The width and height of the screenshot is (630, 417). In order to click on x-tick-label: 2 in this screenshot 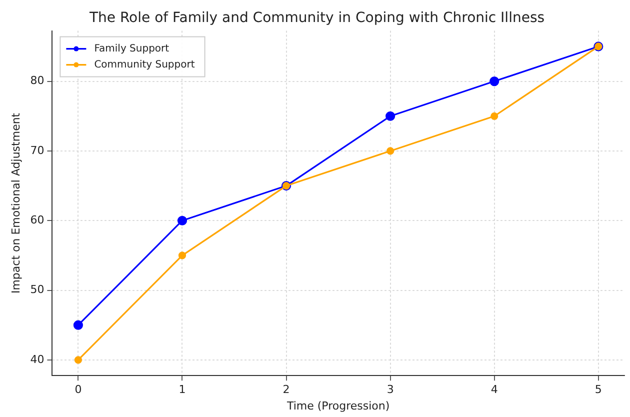, I will do `click(286, 389)`.